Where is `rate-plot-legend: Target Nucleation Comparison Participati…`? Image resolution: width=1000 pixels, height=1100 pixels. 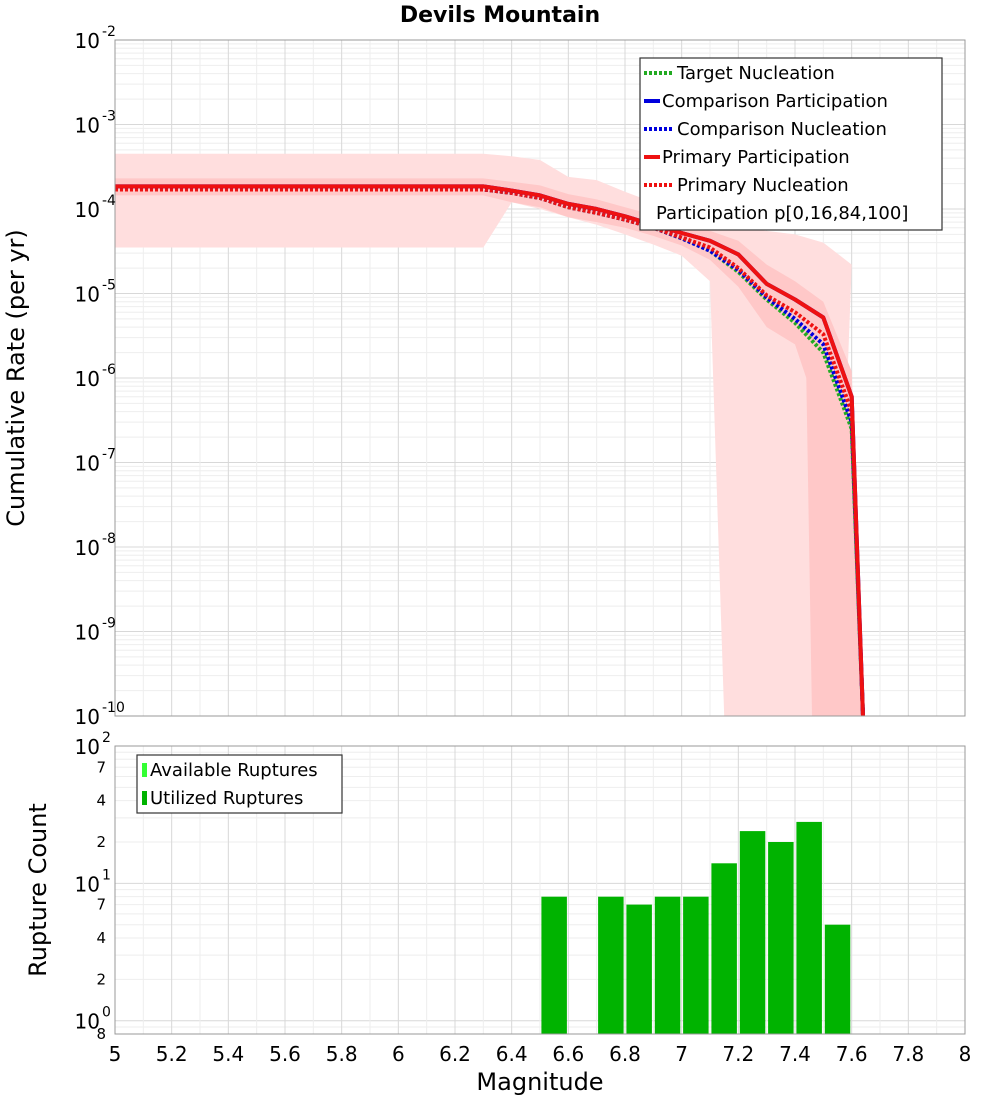
rate-plot-legend: Target Nucleation Comparison Participati… is located at coordinates (791, 144).